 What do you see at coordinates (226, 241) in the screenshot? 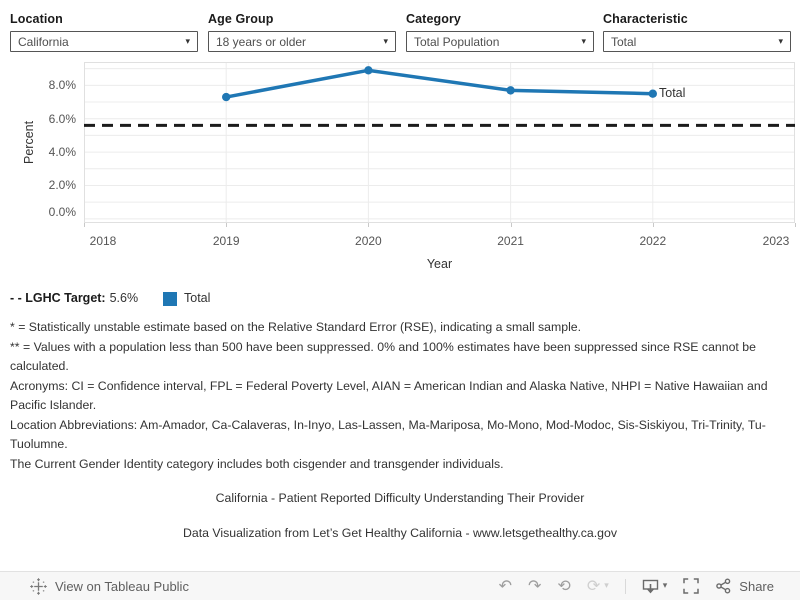
I see `x-tick-label: 2019` at bounding box center [226, 241].